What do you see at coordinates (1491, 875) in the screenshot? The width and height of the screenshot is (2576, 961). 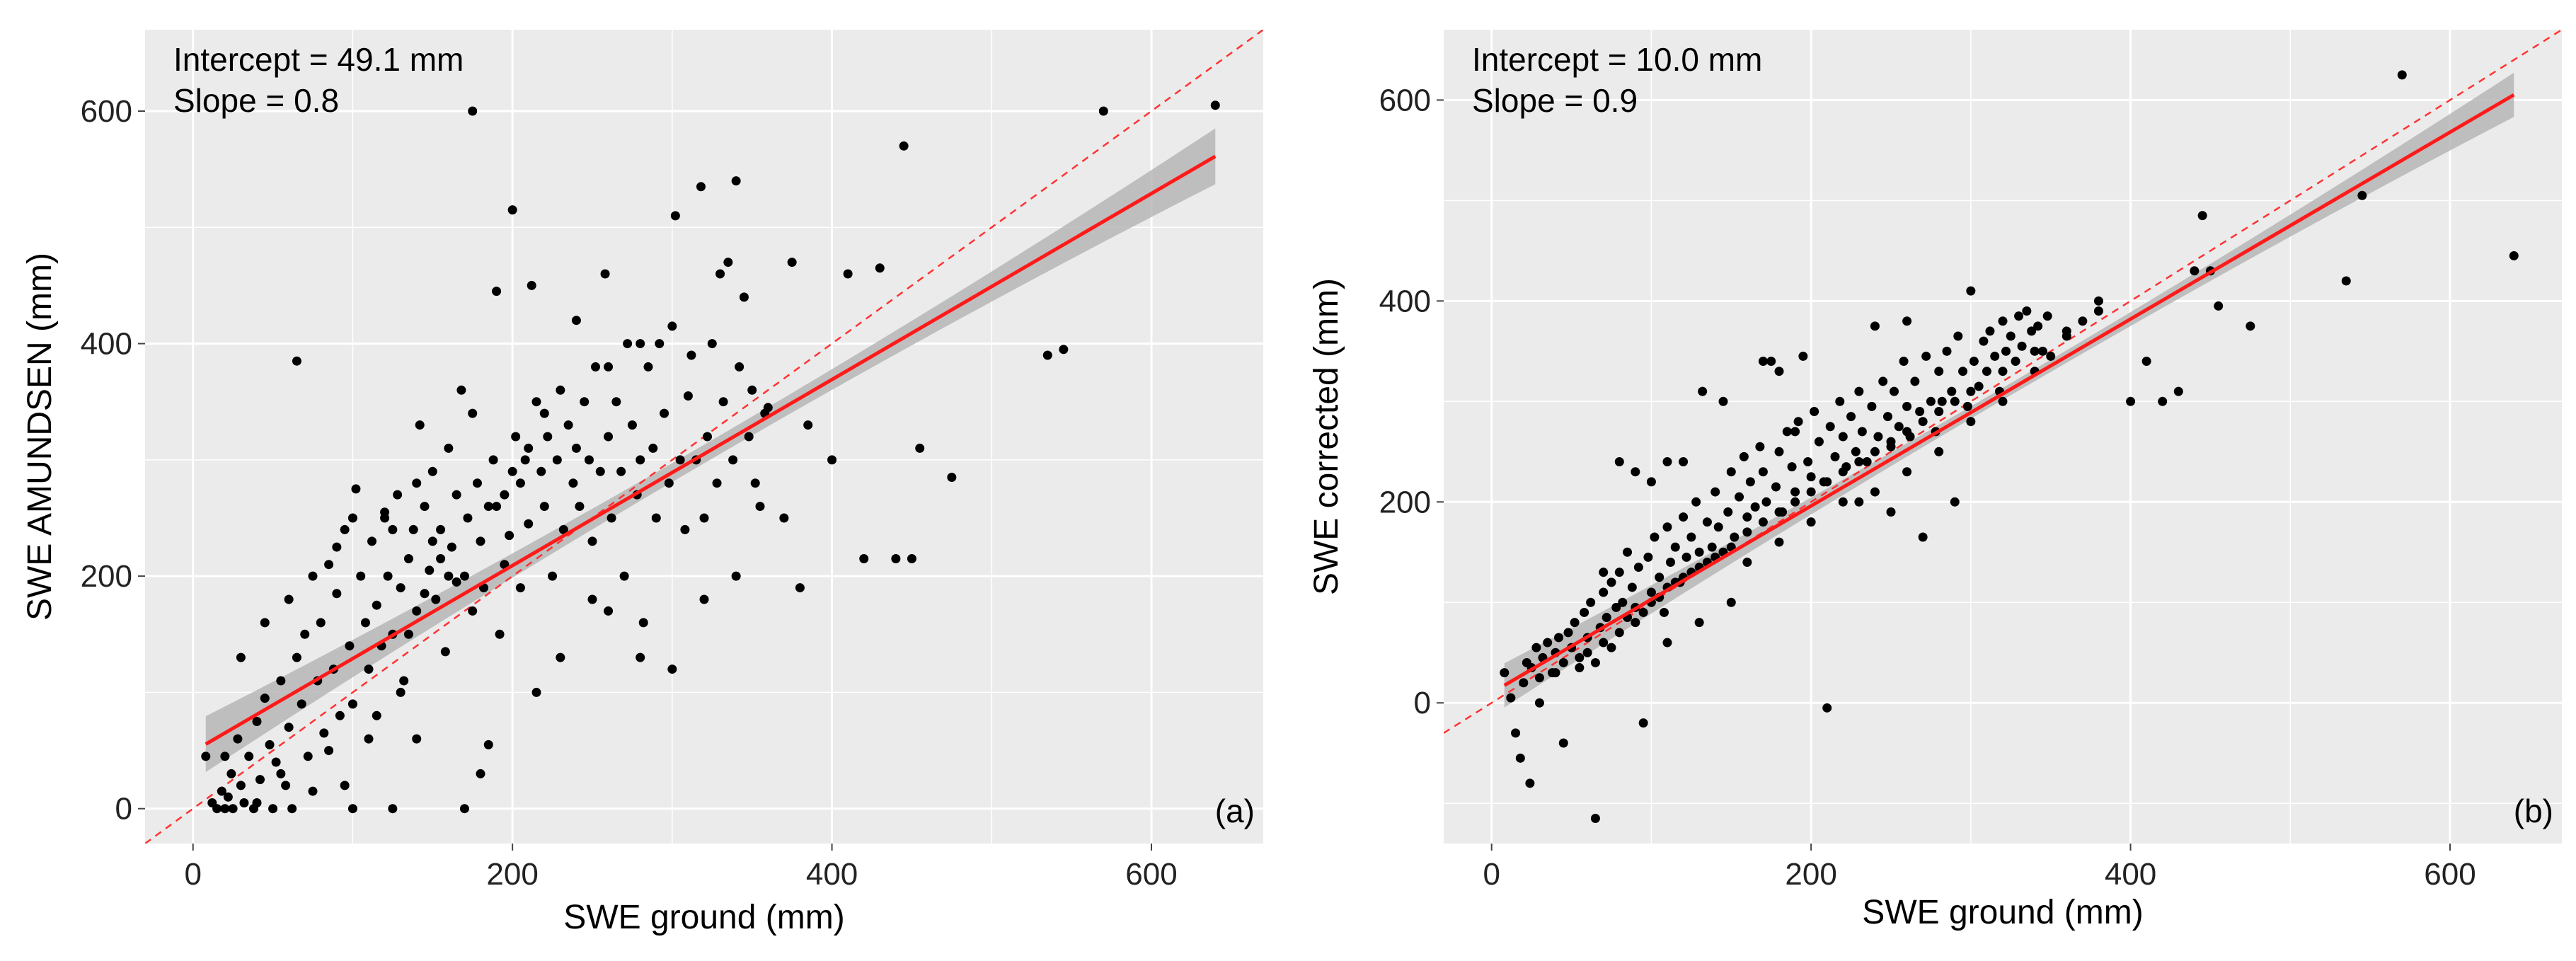 I see `chart-b-x-tick-label: 0` at bounding box center [1491, 875].